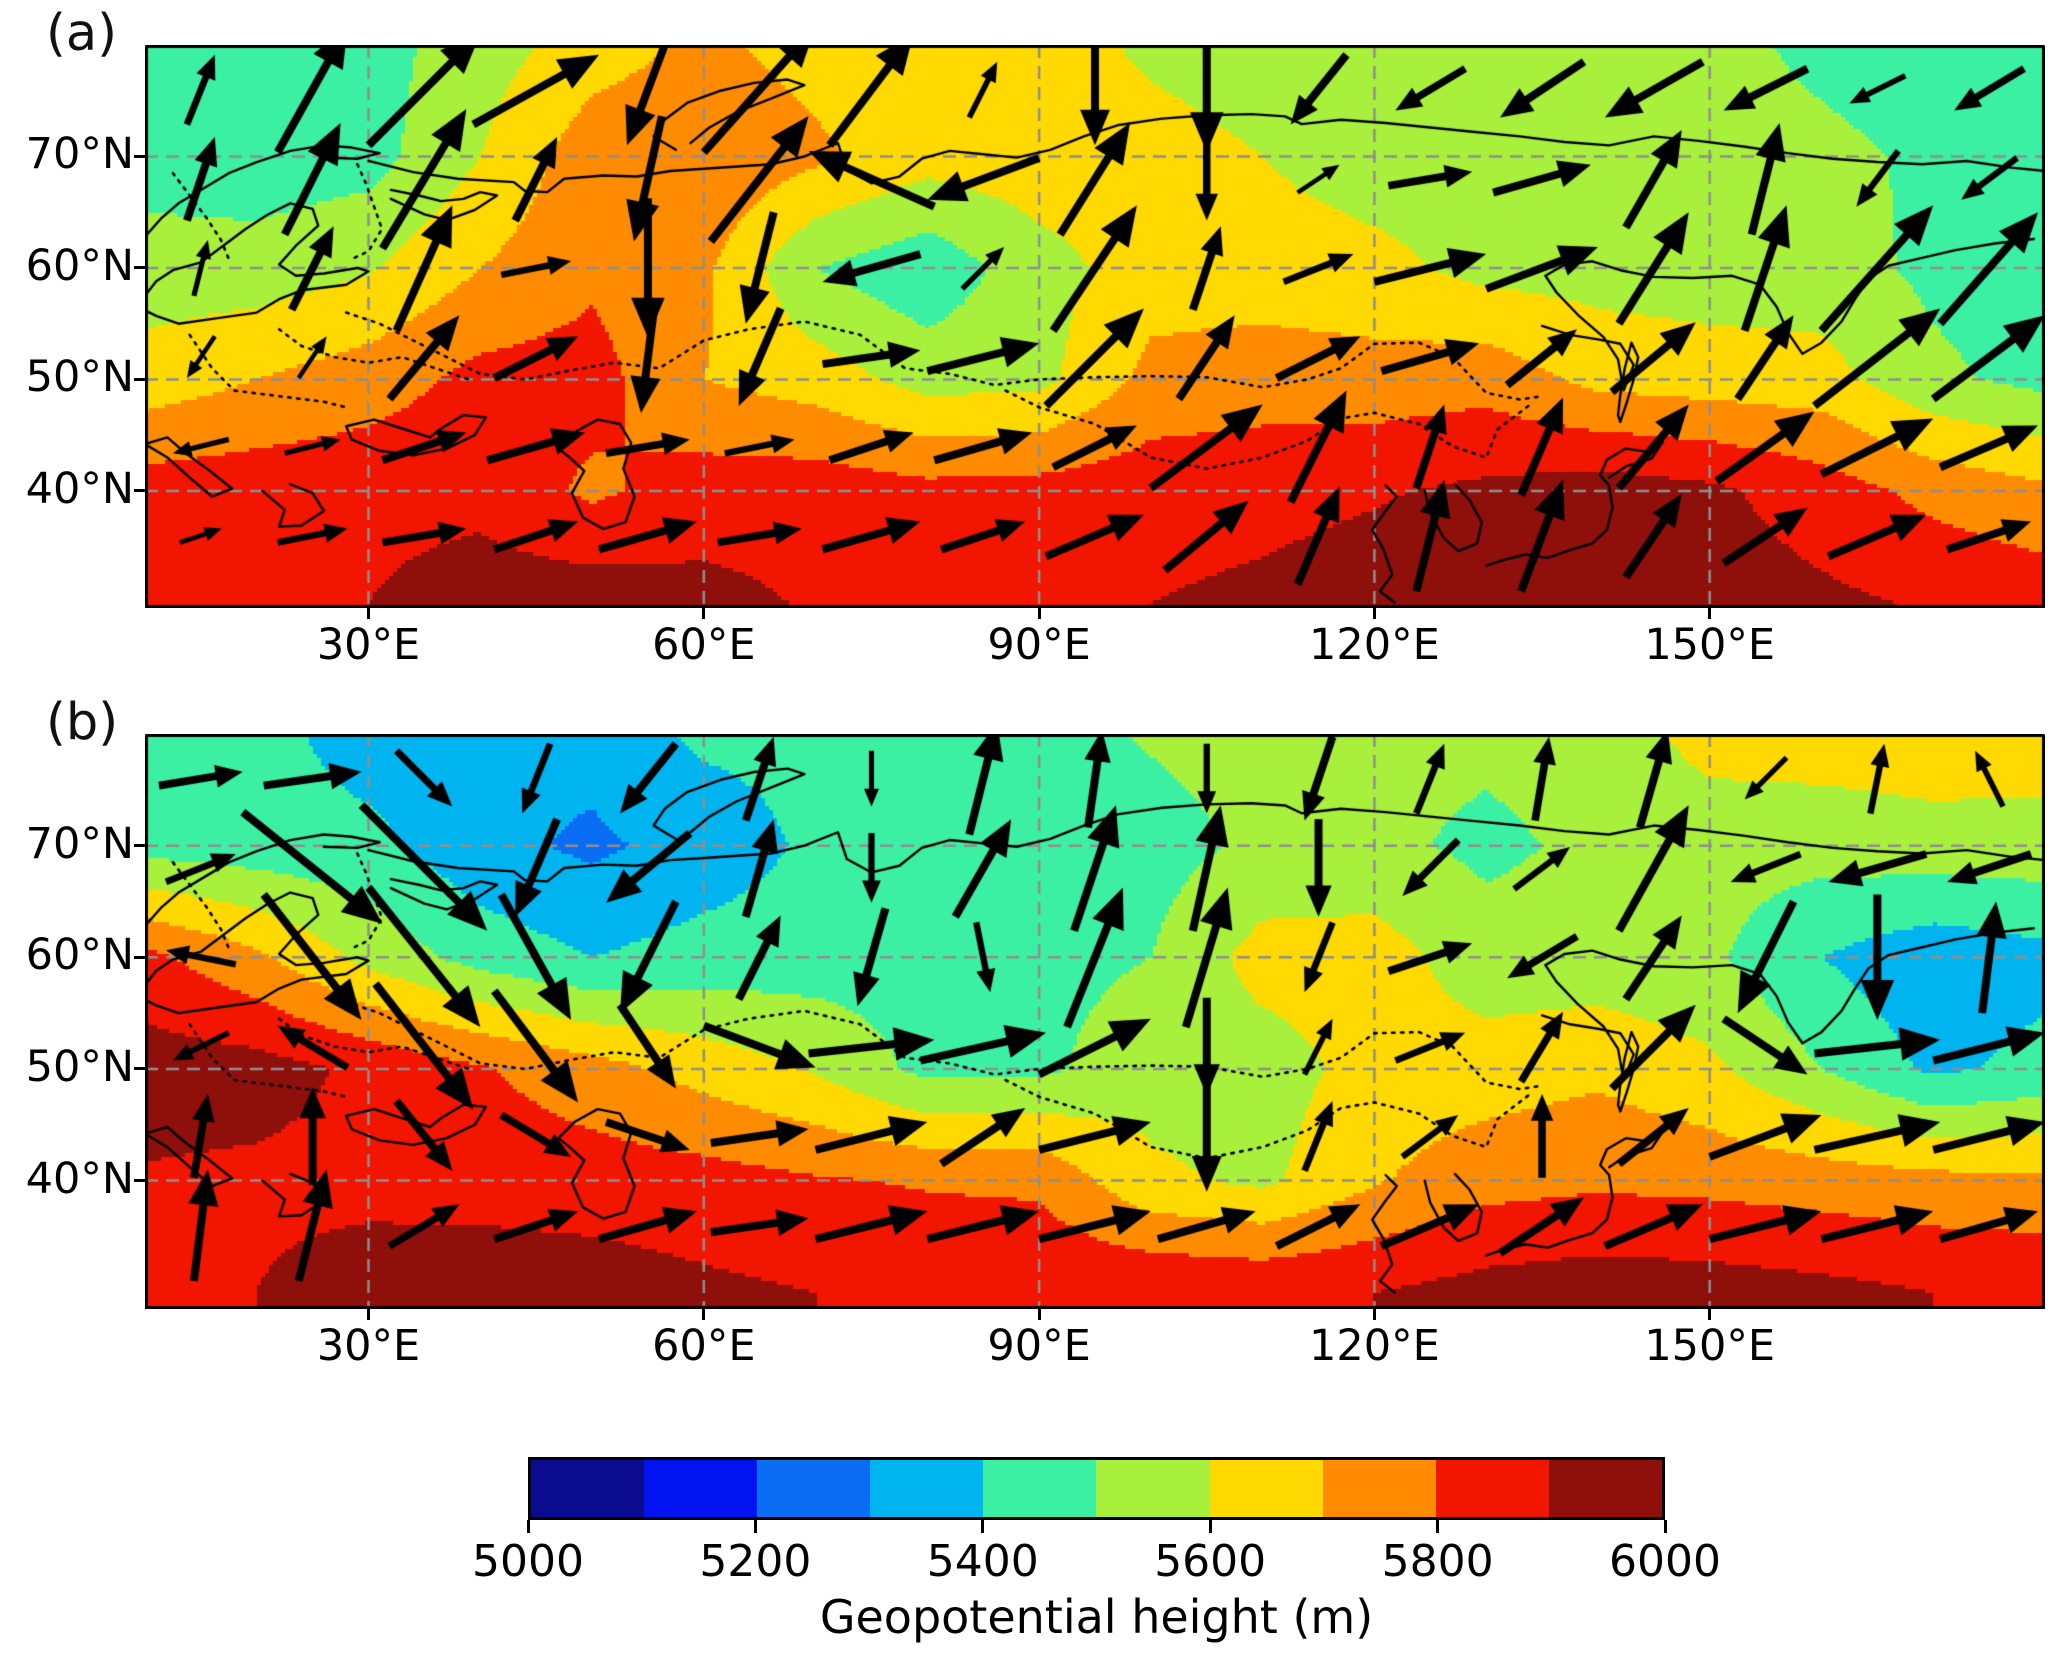 Image resolution: width=2067 pixels, height=1663 pixels. I want to click on colorbar-tick-label: 5400, so click(982, 1561).